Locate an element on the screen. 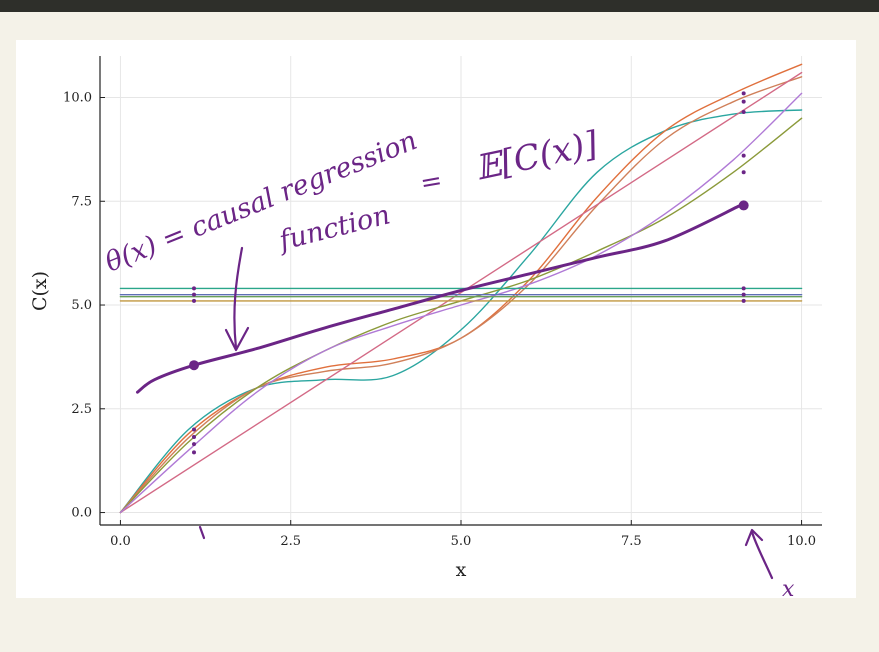  annotation-function: function is located at coordinates (333, 228).